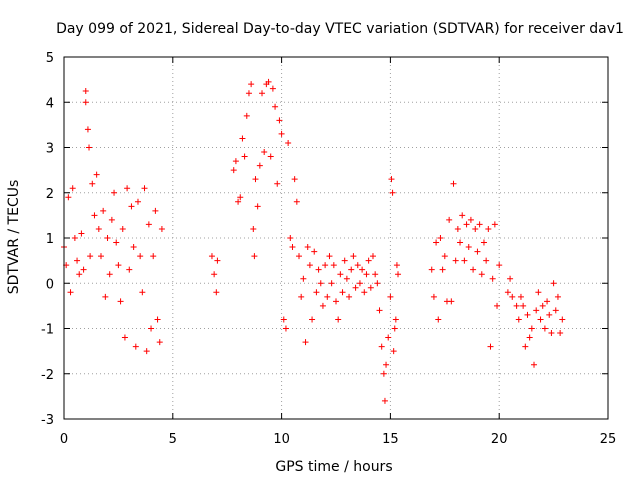 This screenshot has height=480, width=640. What do you see at coordinates (14, 237) in the screenshot?
I see `y-axis-label: SDTVAR / TECUs` at bounding box center [14, 237].